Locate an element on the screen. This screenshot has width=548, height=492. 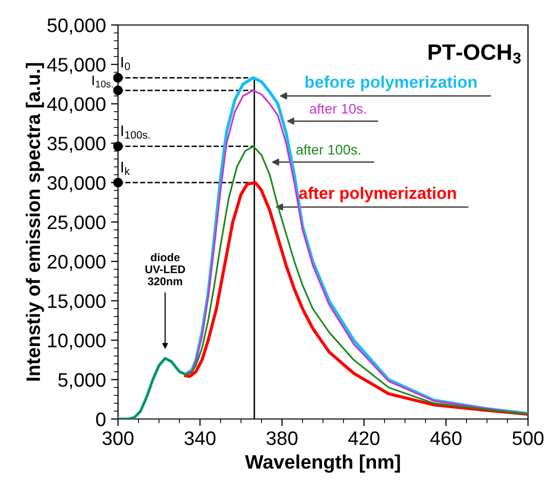
y-tick-label: 50,000 is located at coordinates (77, 26).